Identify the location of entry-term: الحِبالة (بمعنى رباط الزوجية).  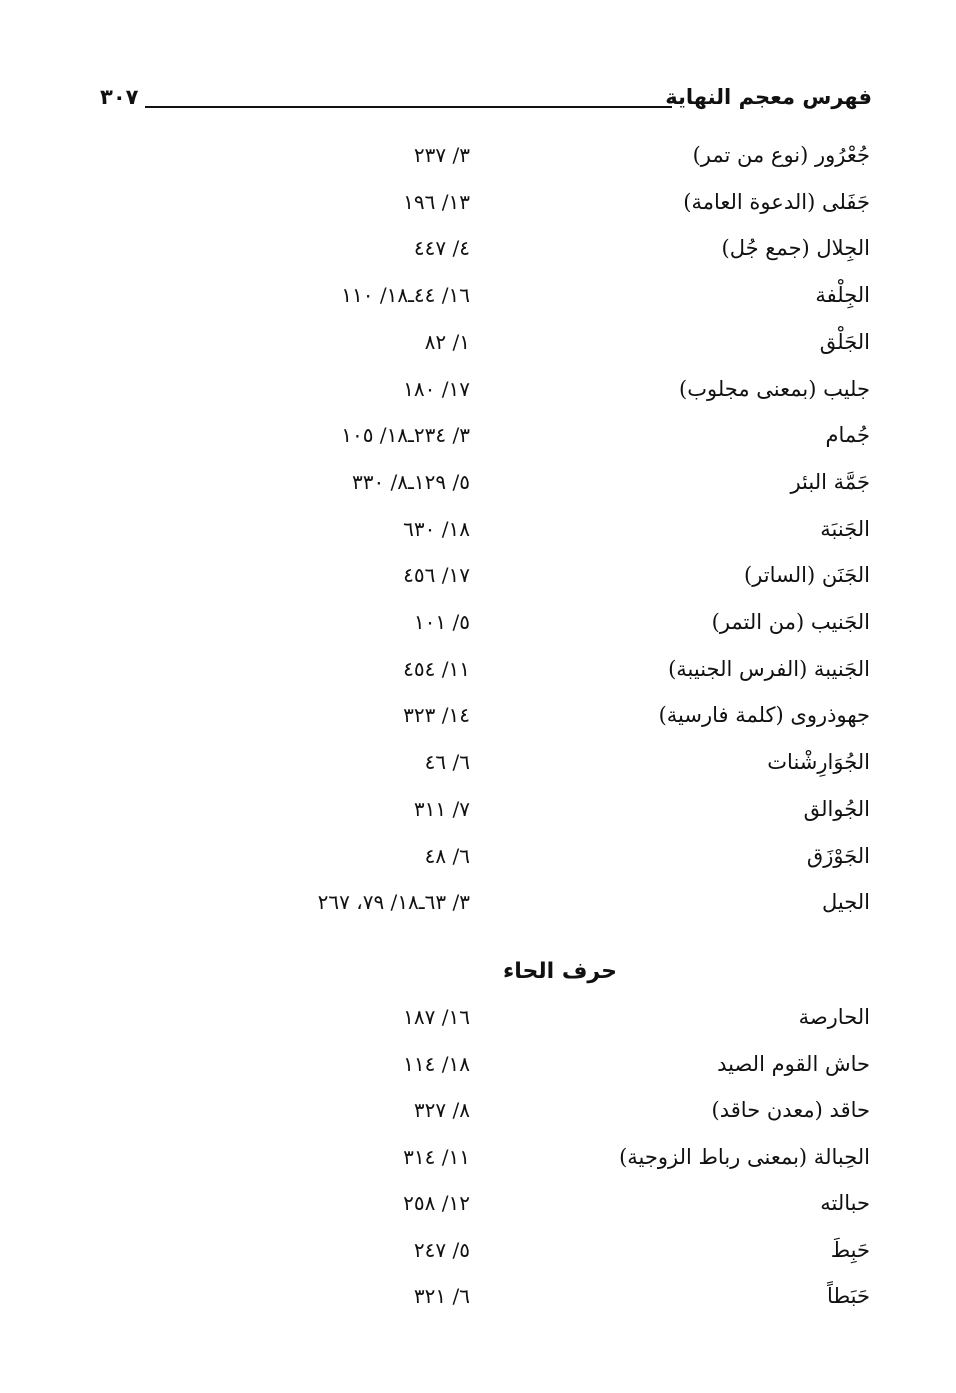
(744, 1156).